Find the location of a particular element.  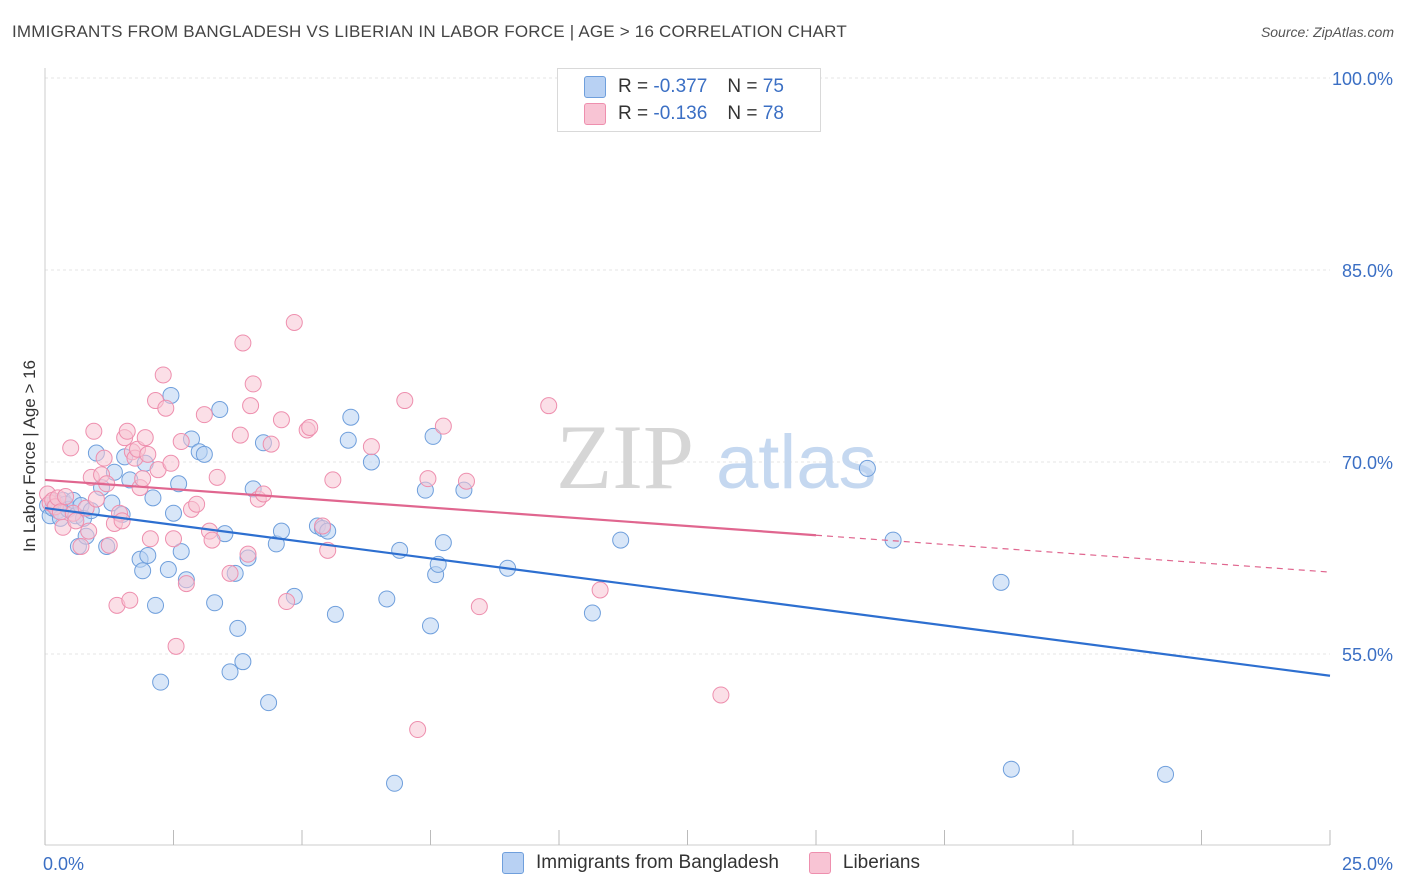

legend-row-liberians: R = -0.136 N = 78 is located at coordinates (684, 114).